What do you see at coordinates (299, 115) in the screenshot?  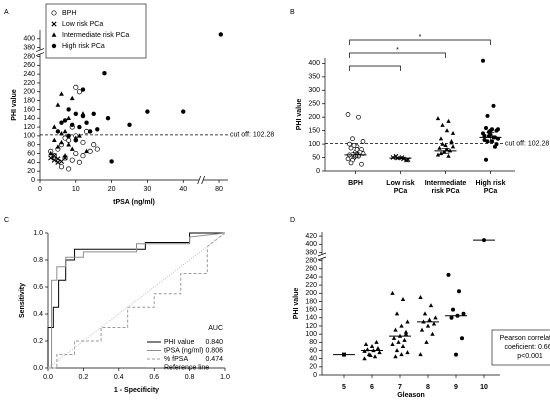 I see `y-axis-title: PHI value` at bounding box center [299, 115].